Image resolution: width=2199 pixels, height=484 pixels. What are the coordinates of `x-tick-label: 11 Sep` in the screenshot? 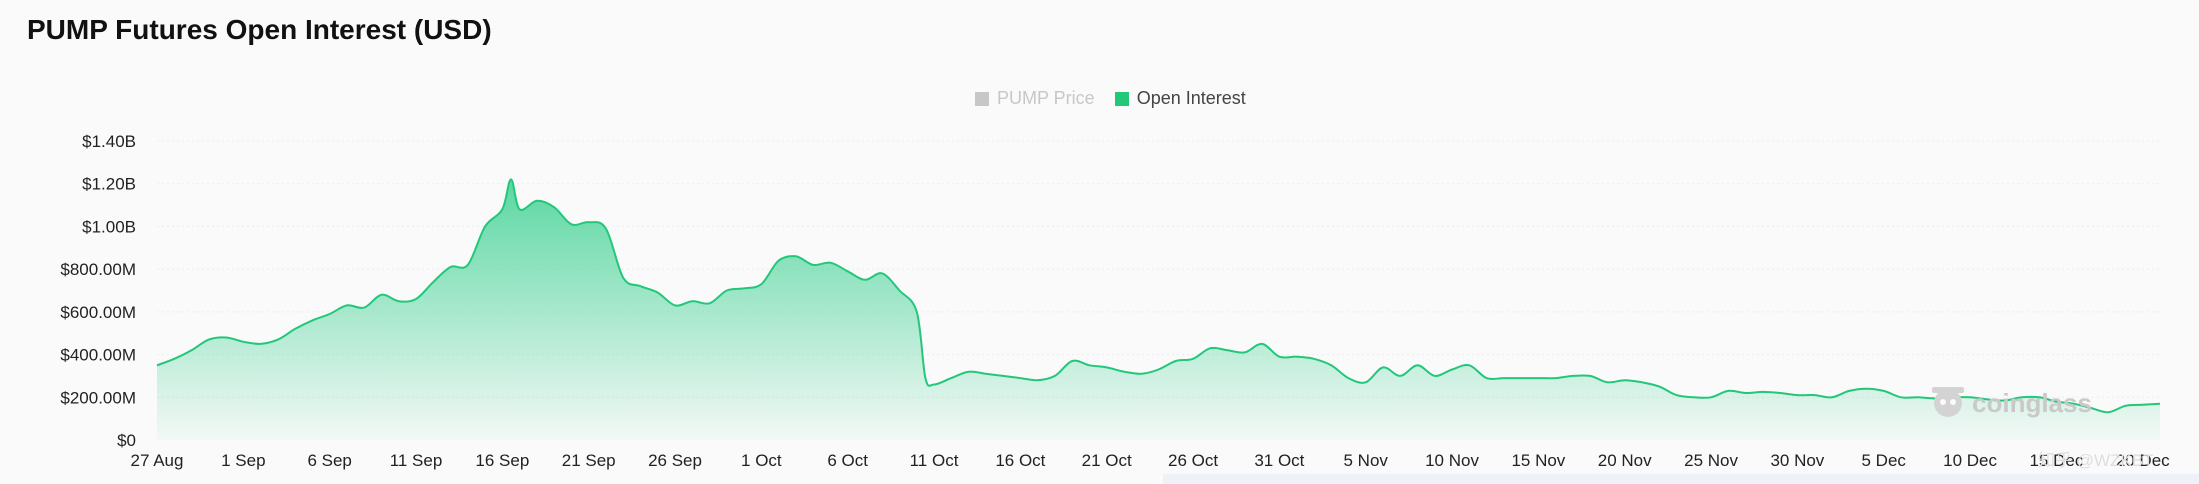 It's located at (416, 460).